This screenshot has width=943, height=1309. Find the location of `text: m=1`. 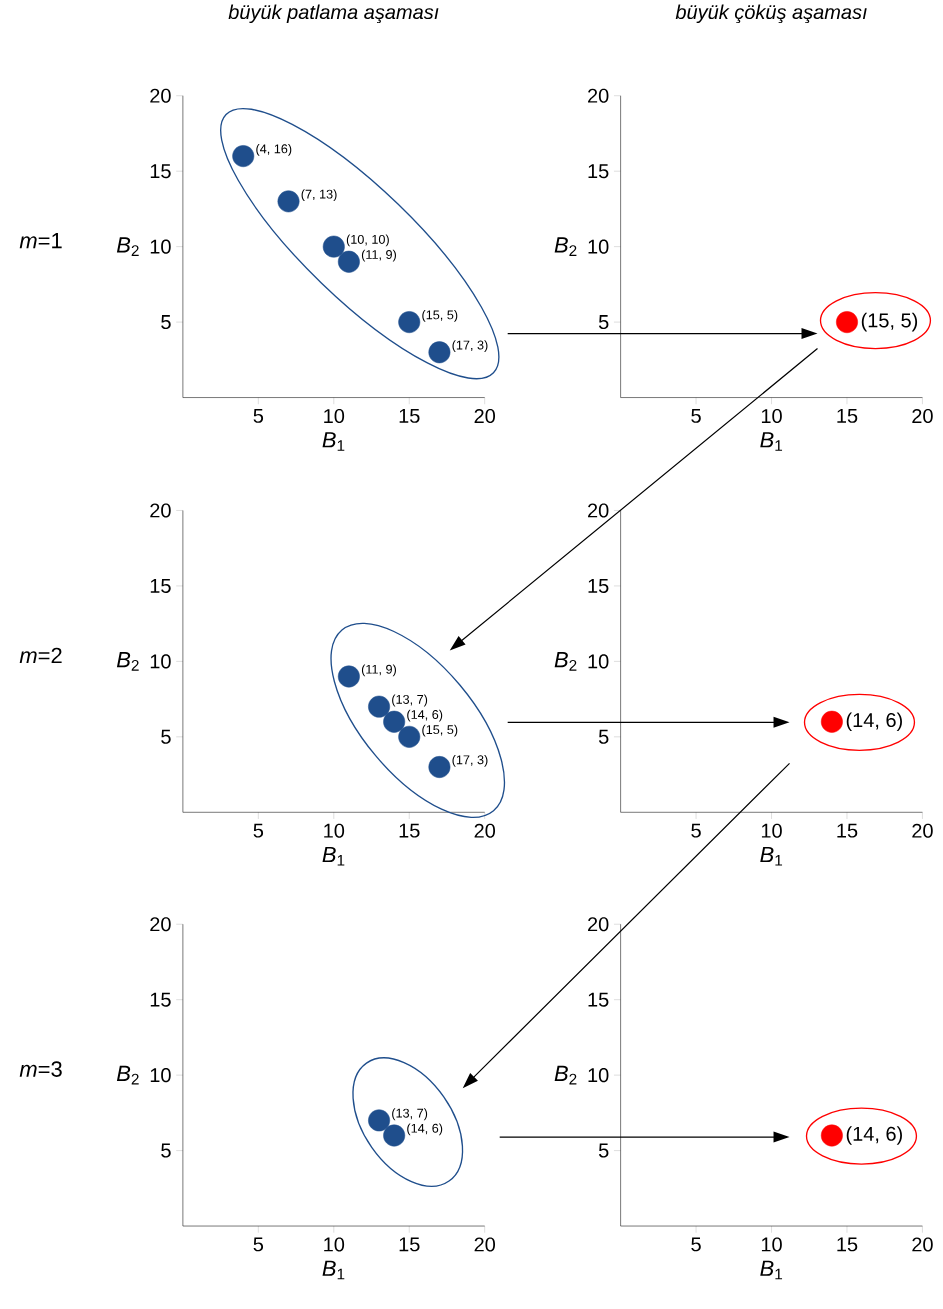

text: m=1 is located at coordinates (40, 241).